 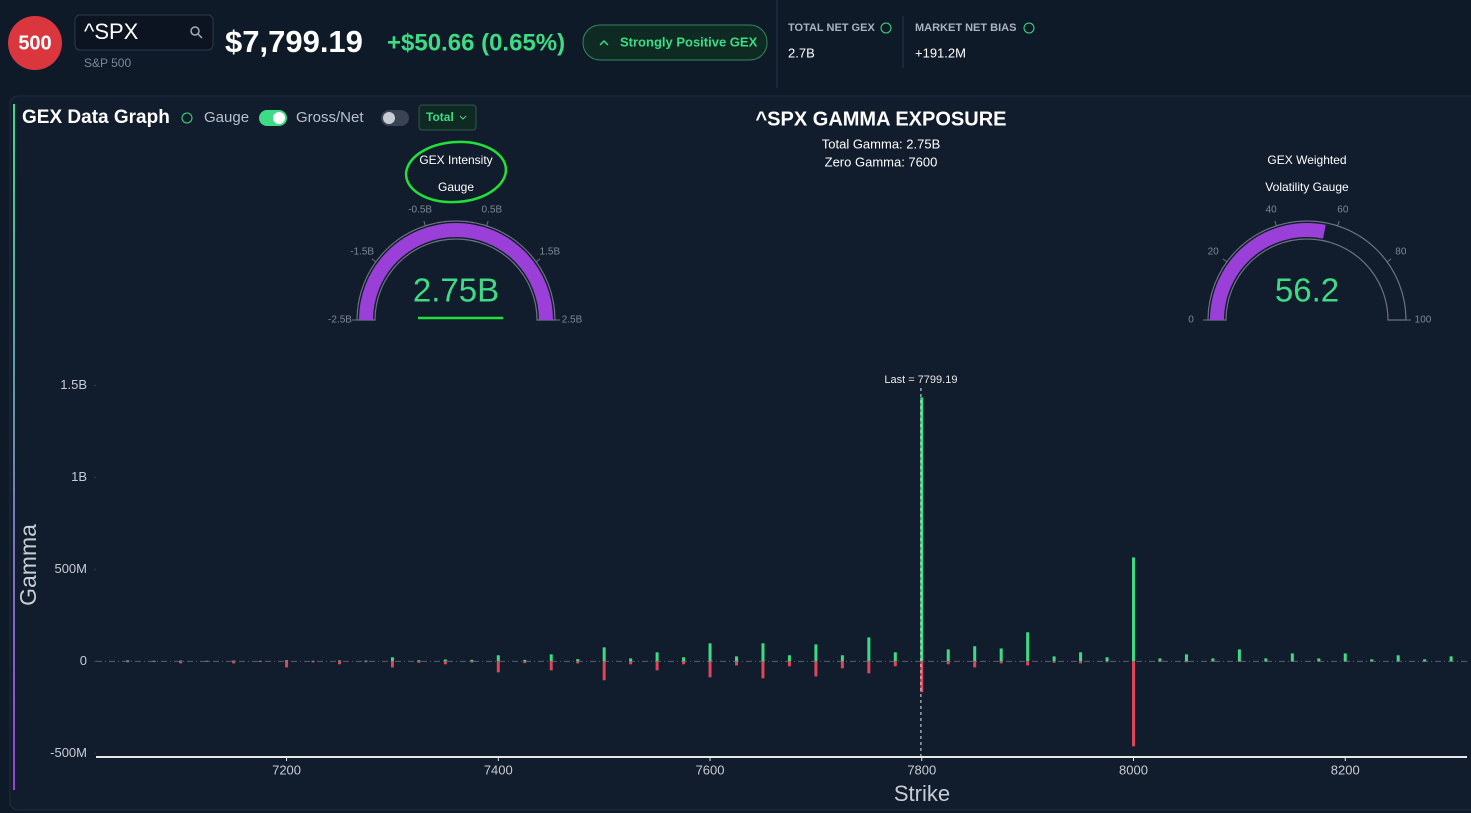 I want to click on y-tick-label: 500M, so click(x=70, y=568).